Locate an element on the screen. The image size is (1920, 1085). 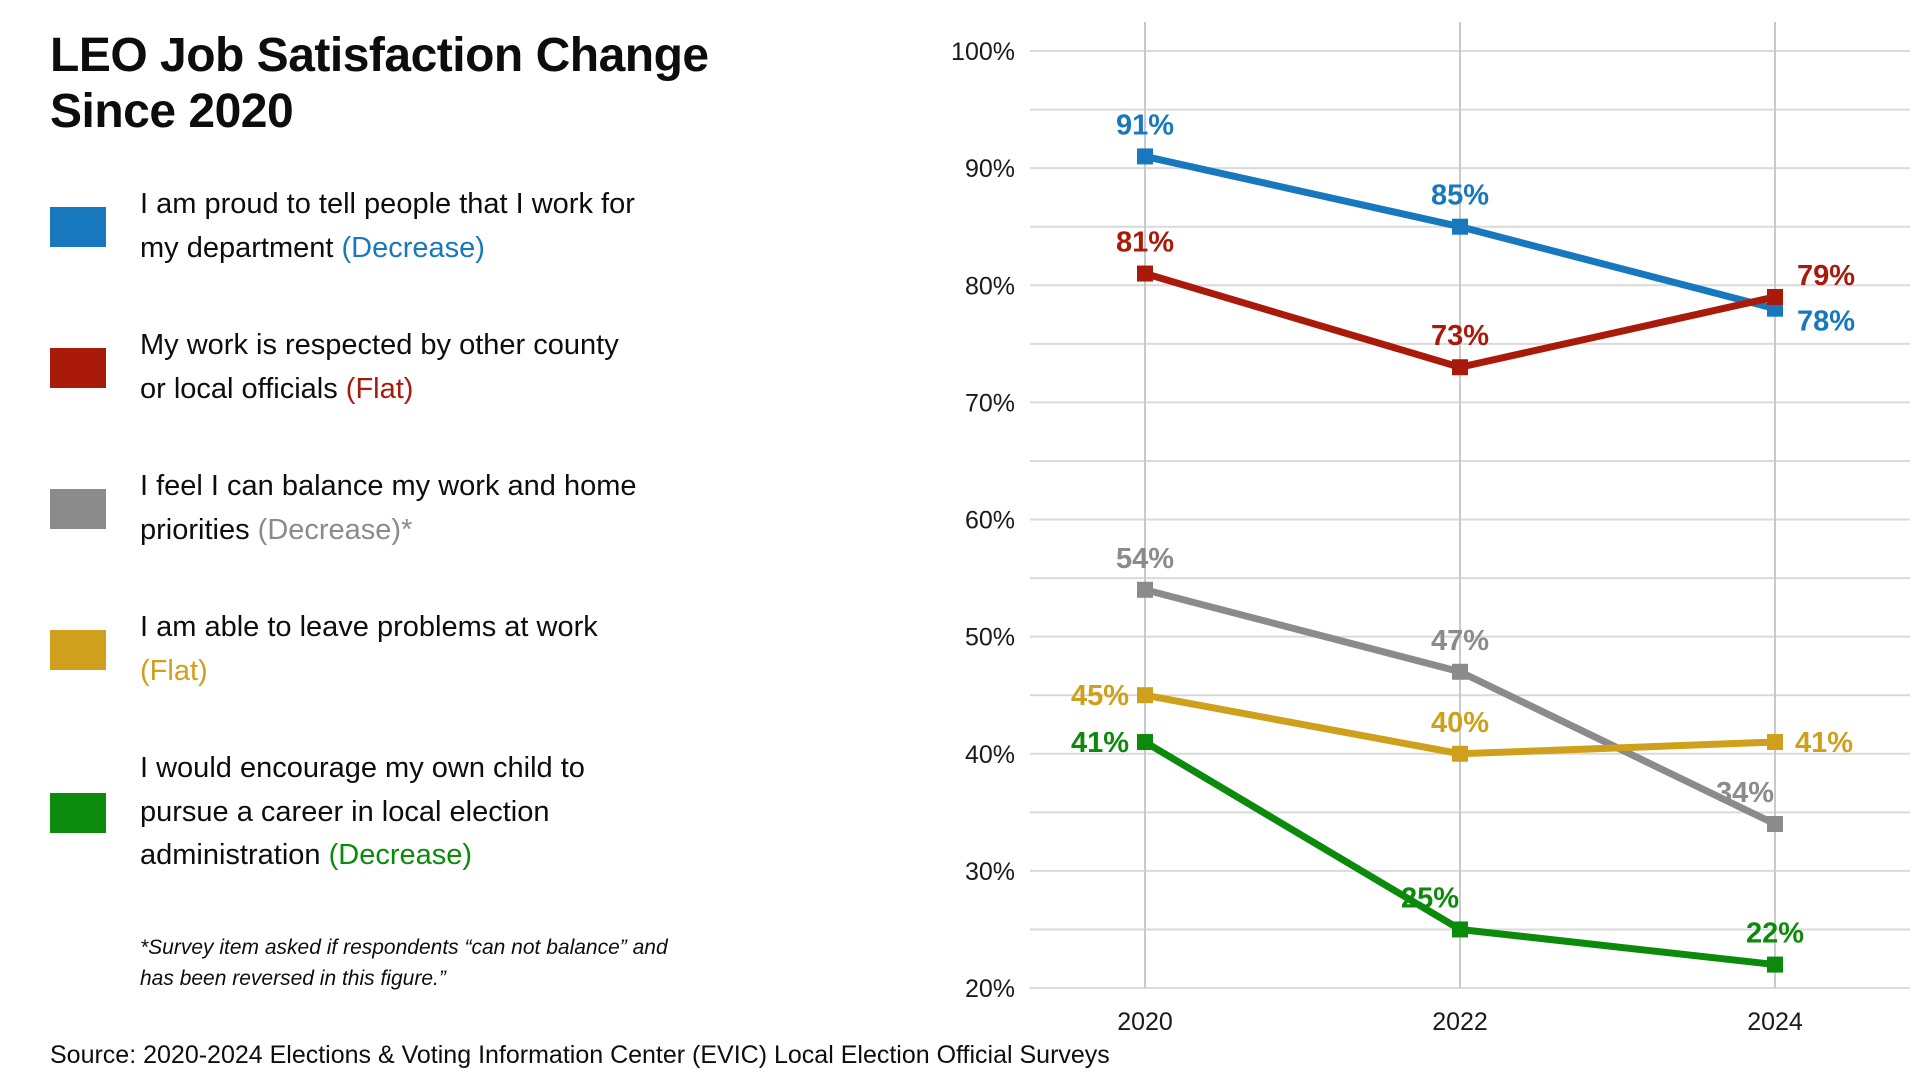
x-axis-tick-label: 2020 is located at coordinates (1145, 1022).